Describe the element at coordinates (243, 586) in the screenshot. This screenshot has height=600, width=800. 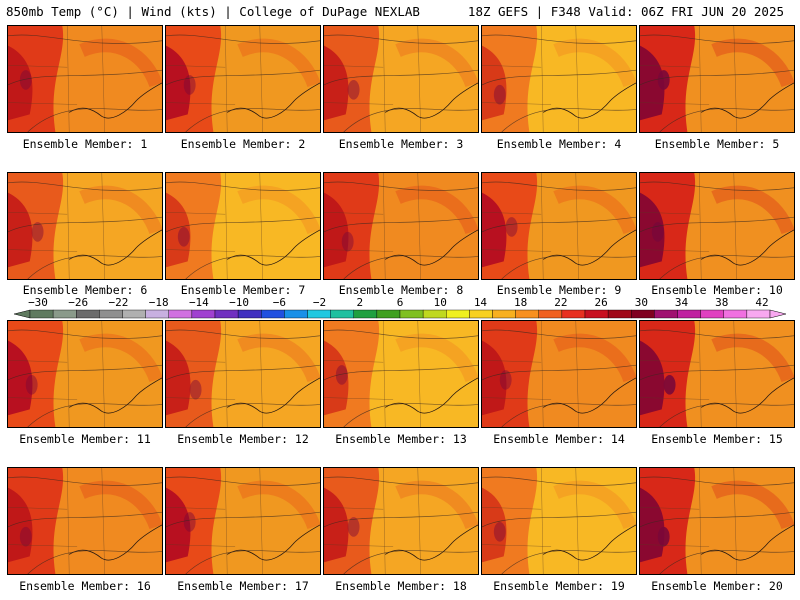
I see `ensemble-member-label: Ensemble Member: 17` at that location.